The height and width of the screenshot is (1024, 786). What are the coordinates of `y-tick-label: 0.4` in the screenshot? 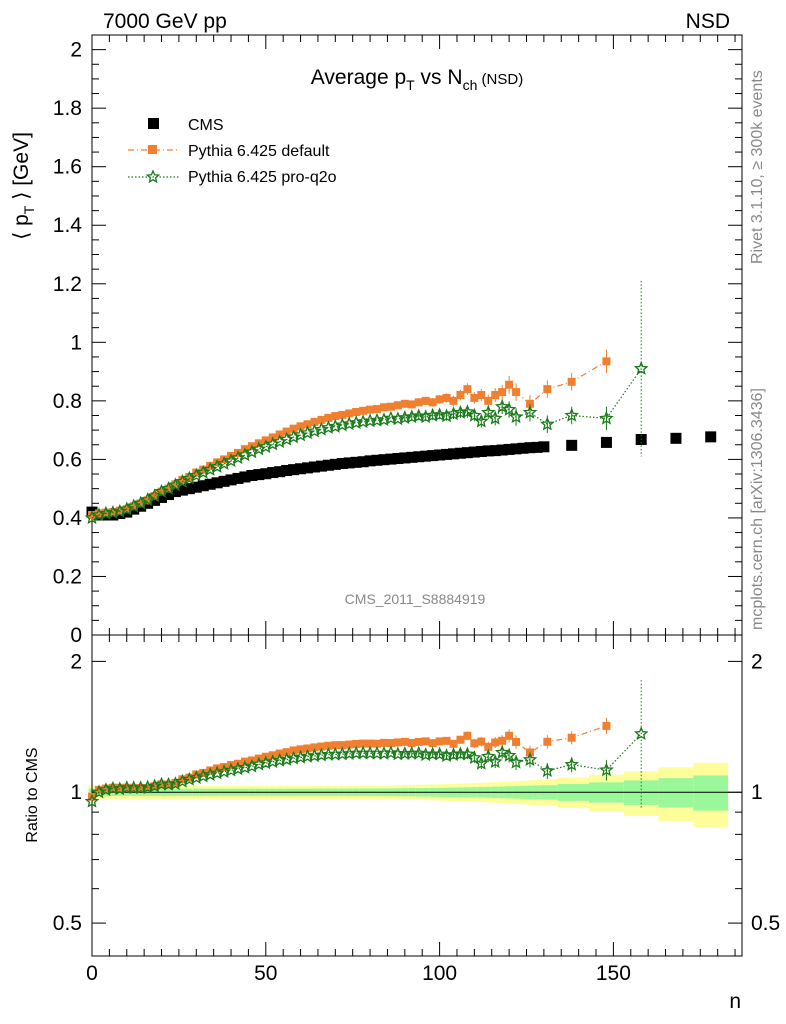 It's located at (68, 518).